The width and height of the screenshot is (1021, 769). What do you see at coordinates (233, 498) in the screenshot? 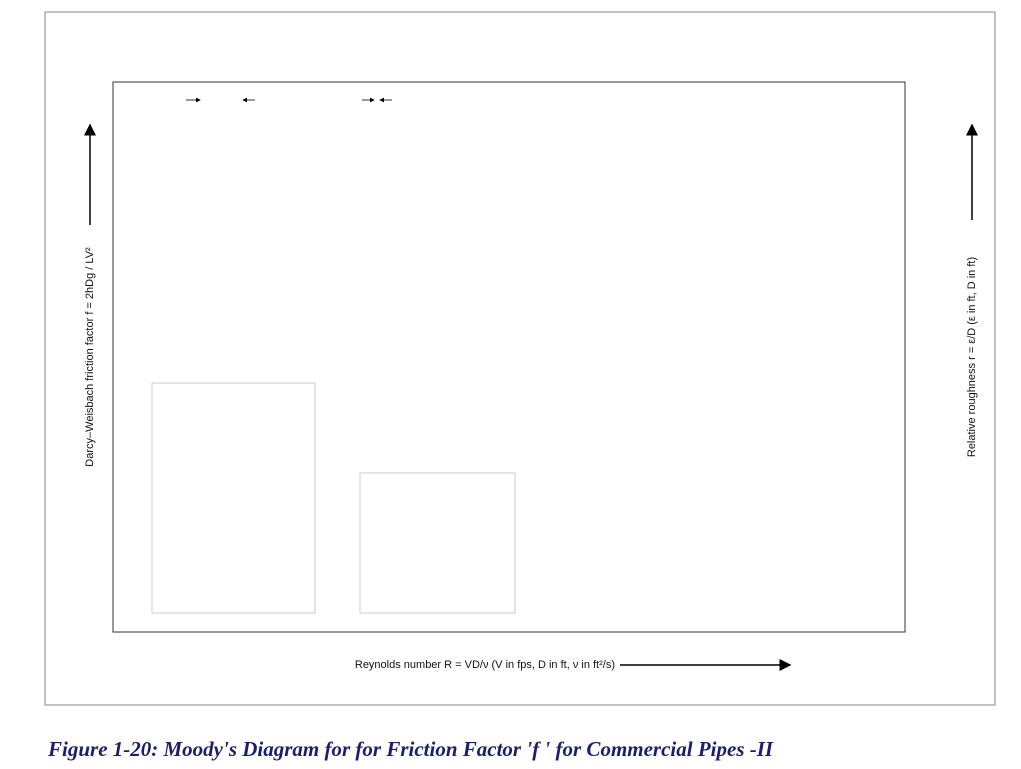
I see `property-table` at bounding box center [233, 498].